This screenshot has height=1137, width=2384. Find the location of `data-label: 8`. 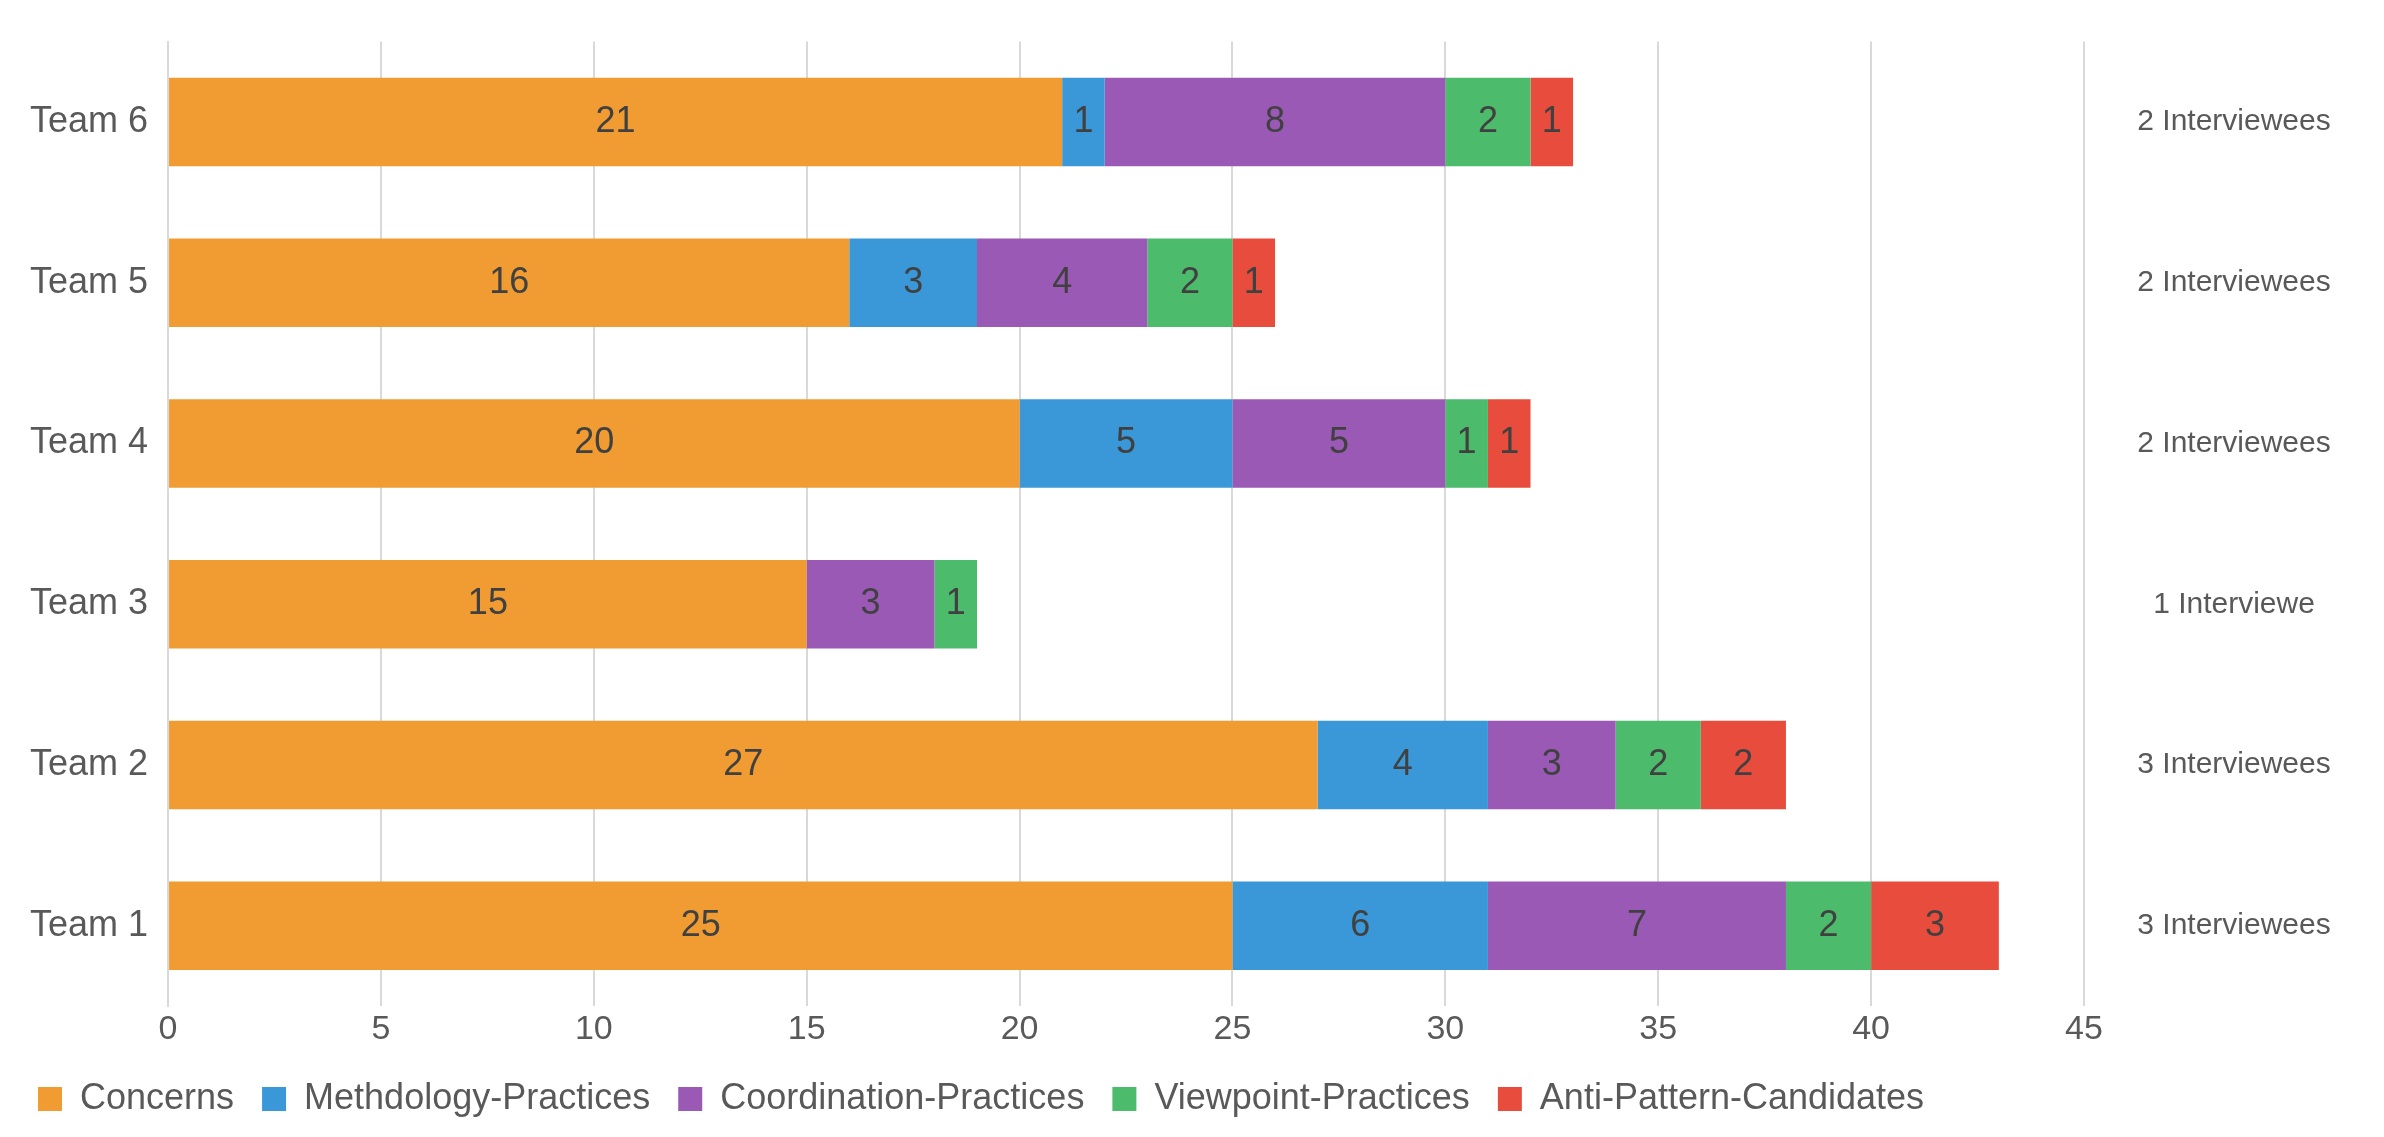

data-label: 8 is located at coordinates (1275, 119).